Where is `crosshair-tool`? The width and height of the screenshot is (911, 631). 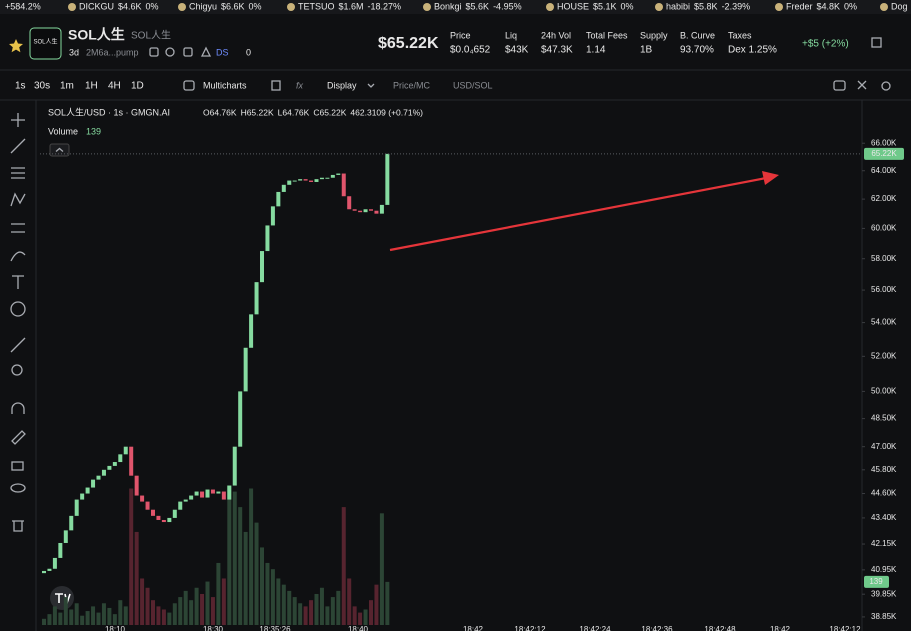
crosshair-tool is located at coordinates (18, 120).